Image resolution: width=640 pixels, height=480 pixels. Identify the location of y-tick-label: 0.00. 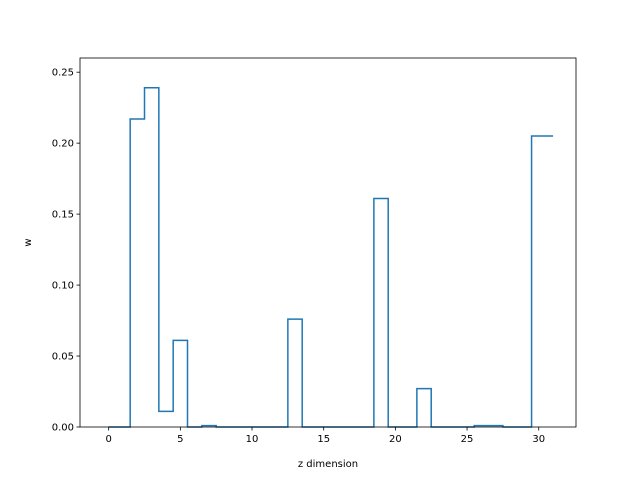
(63, 428).